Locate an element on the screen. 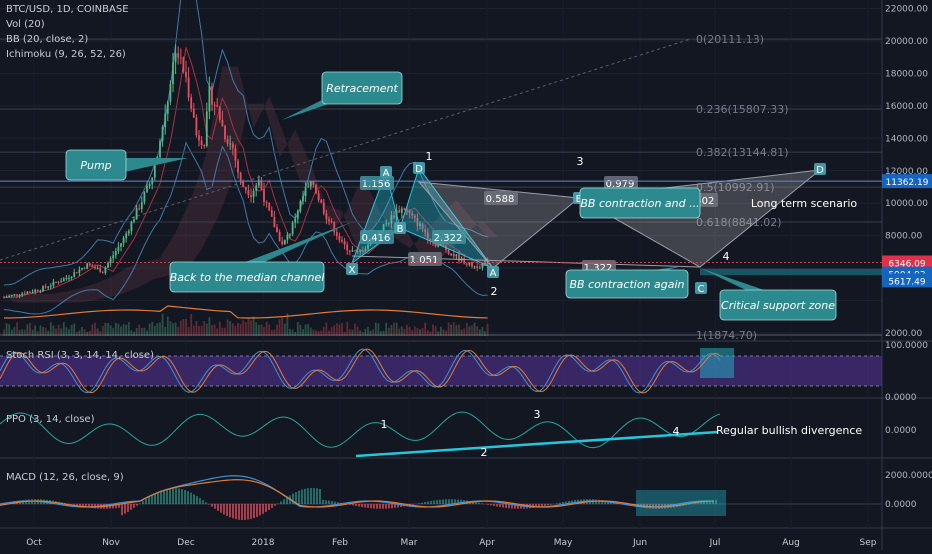 The image size is (932, 554). ppo-label: PPO (3, 14, close) is located at coordinates (50, 419).